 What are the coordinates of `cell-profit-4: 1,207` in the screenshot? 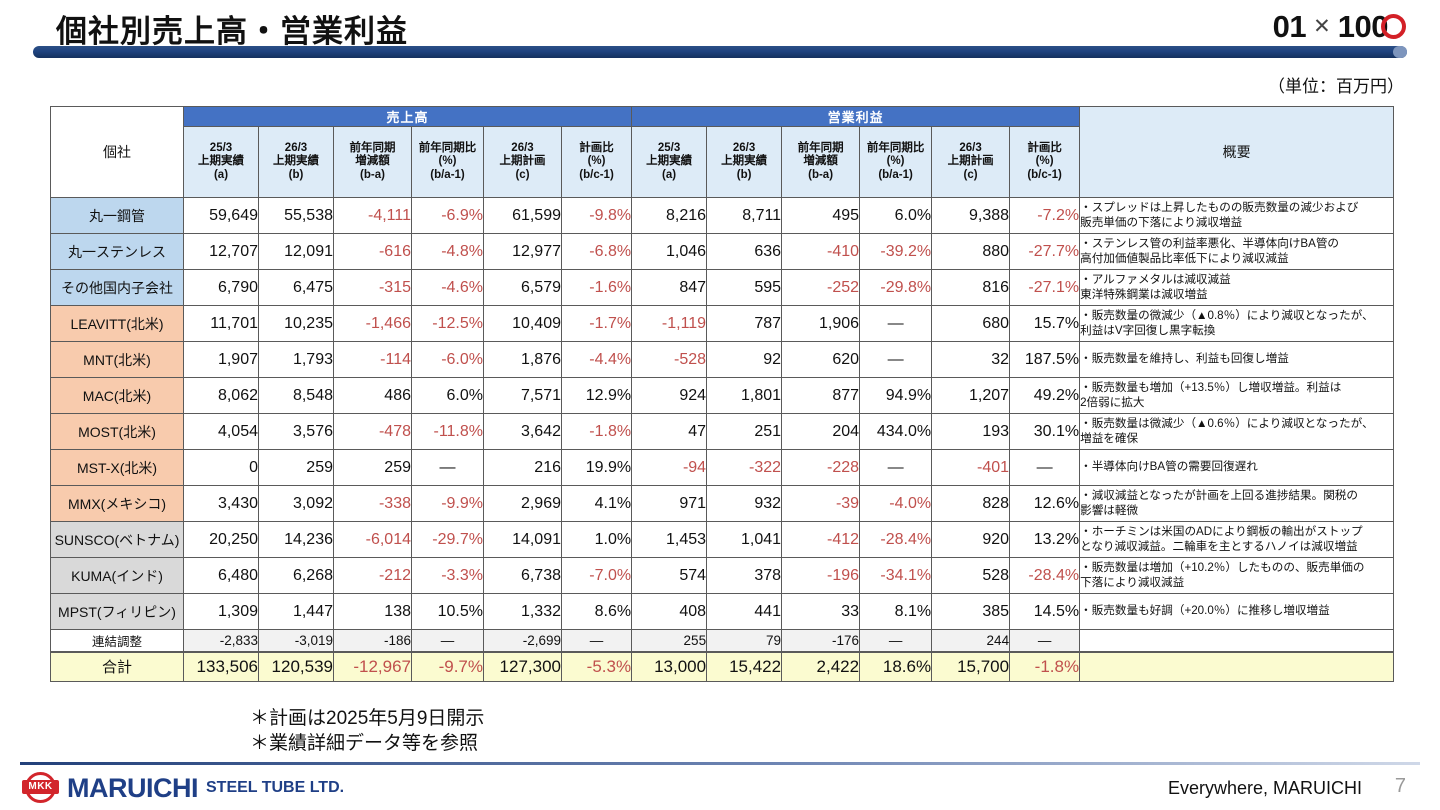 It's located at (971, 395).